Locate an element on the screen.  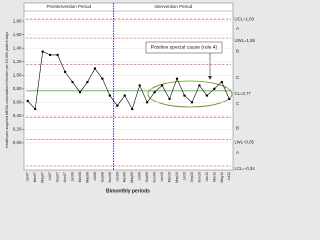
x-tick-label: Jan11 is located at coordinates (207, 177).